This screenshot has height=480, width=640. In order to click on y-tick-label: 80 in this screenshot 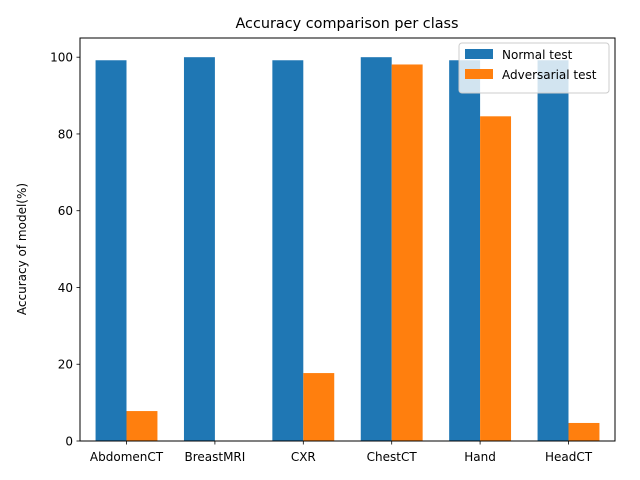, I will do `click(65, 134)`.